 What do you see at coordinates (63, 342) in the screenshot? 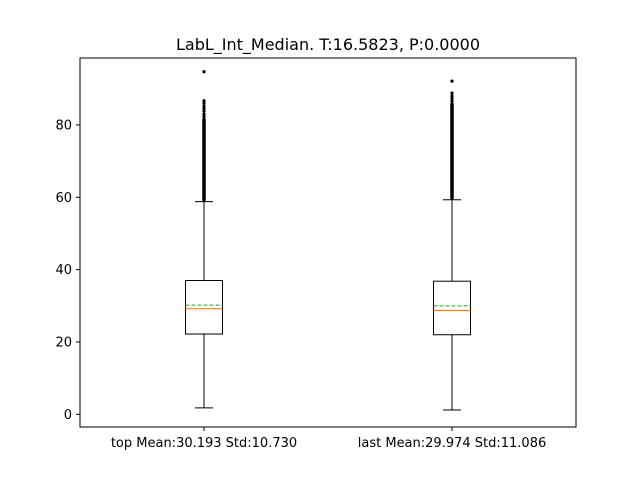
I see `y-tick-label: 20` at bounding box center [63, 342].